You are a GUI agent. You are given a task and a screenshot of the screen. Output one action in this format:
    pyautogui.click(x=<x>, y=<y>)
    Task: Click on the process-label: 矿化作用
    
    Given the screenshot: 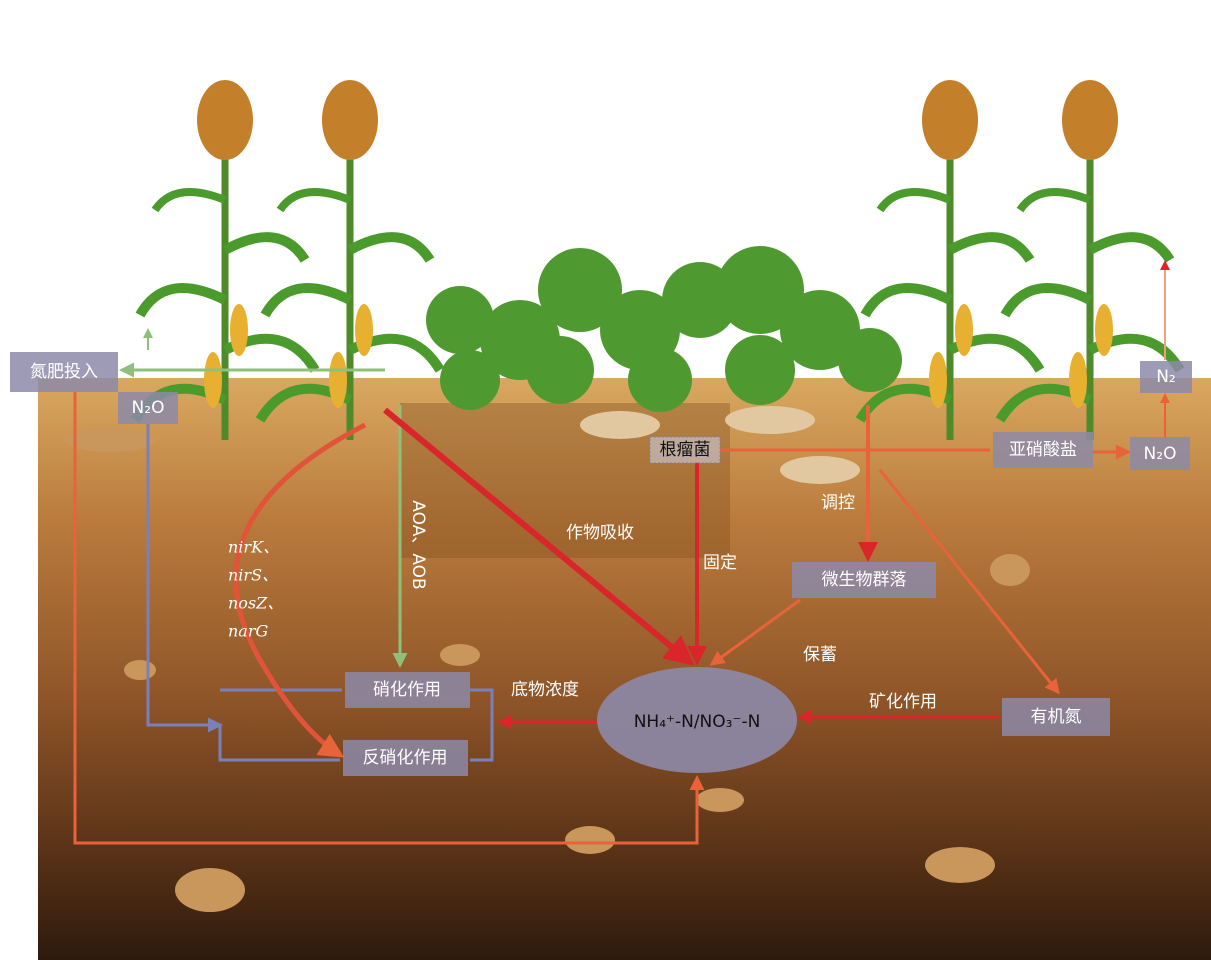 What is the action you would take?
    pyautogui.click(x=903, y=702)
    